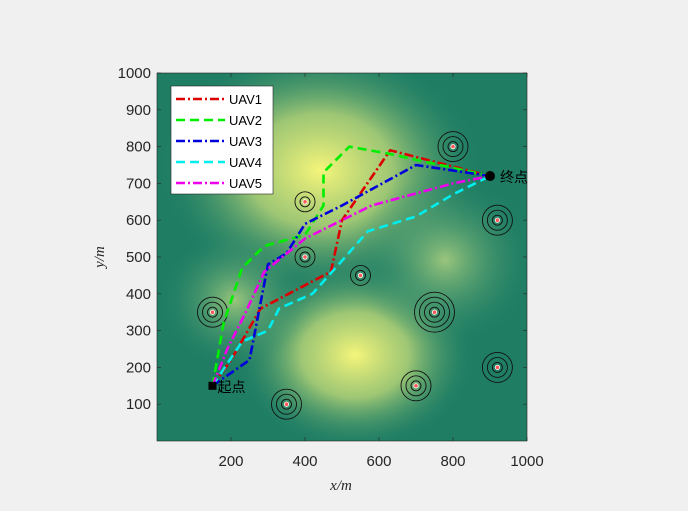  I want to click on start-label: 起点, so click(232, 388).